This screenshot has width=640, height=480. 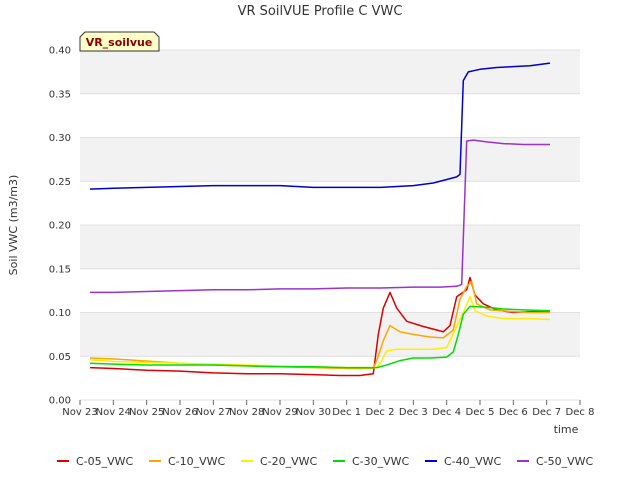 I want to click on legend-label: C-40_VWC, so click(x=473, y=461).